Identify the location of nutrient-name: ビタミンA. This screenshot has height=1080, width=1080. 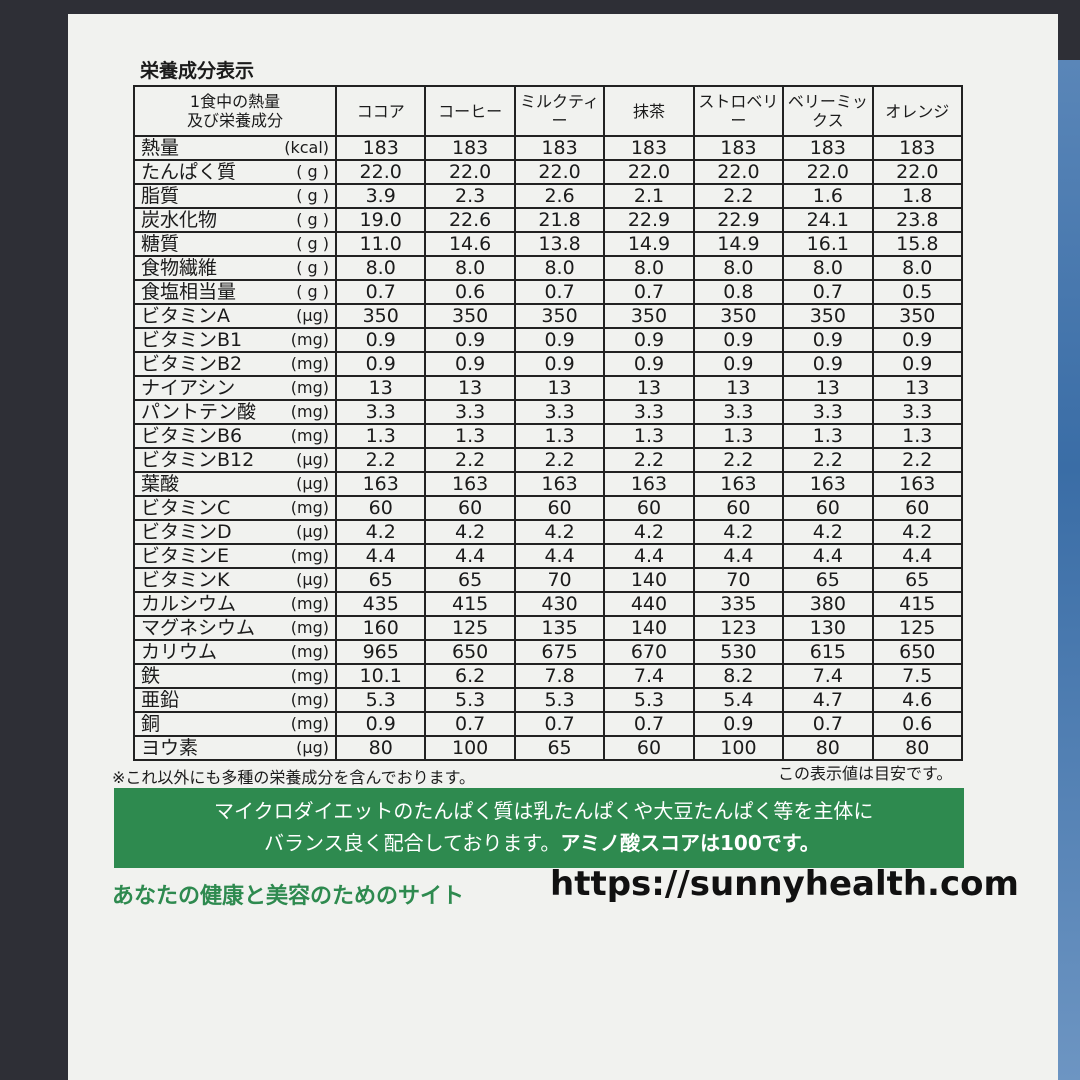
(185, 316).